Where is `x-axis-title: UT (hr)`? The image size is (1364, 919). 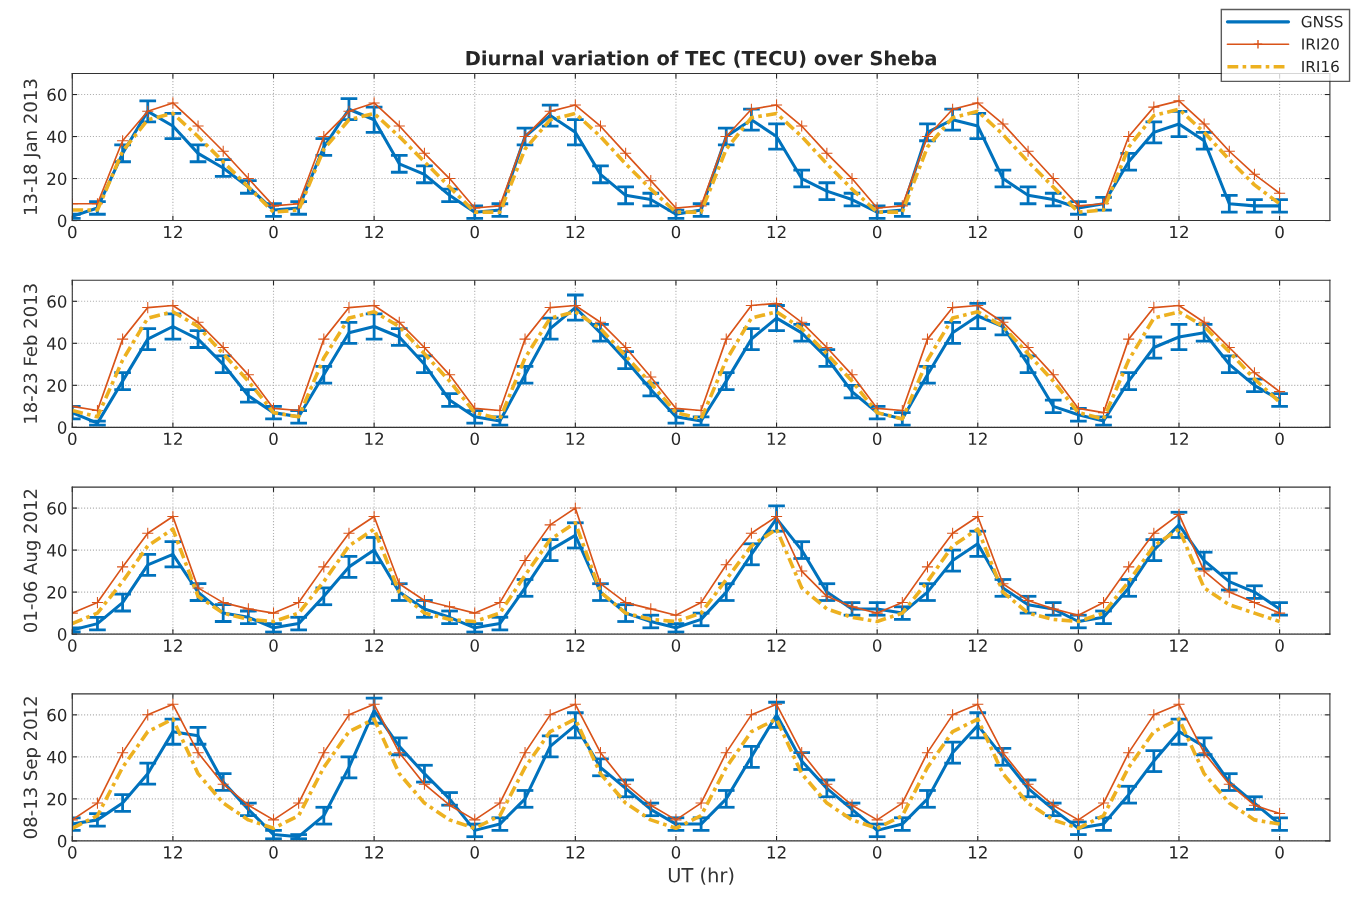 x-axis-title: UT (hr) is located at coordinates (701, 876).